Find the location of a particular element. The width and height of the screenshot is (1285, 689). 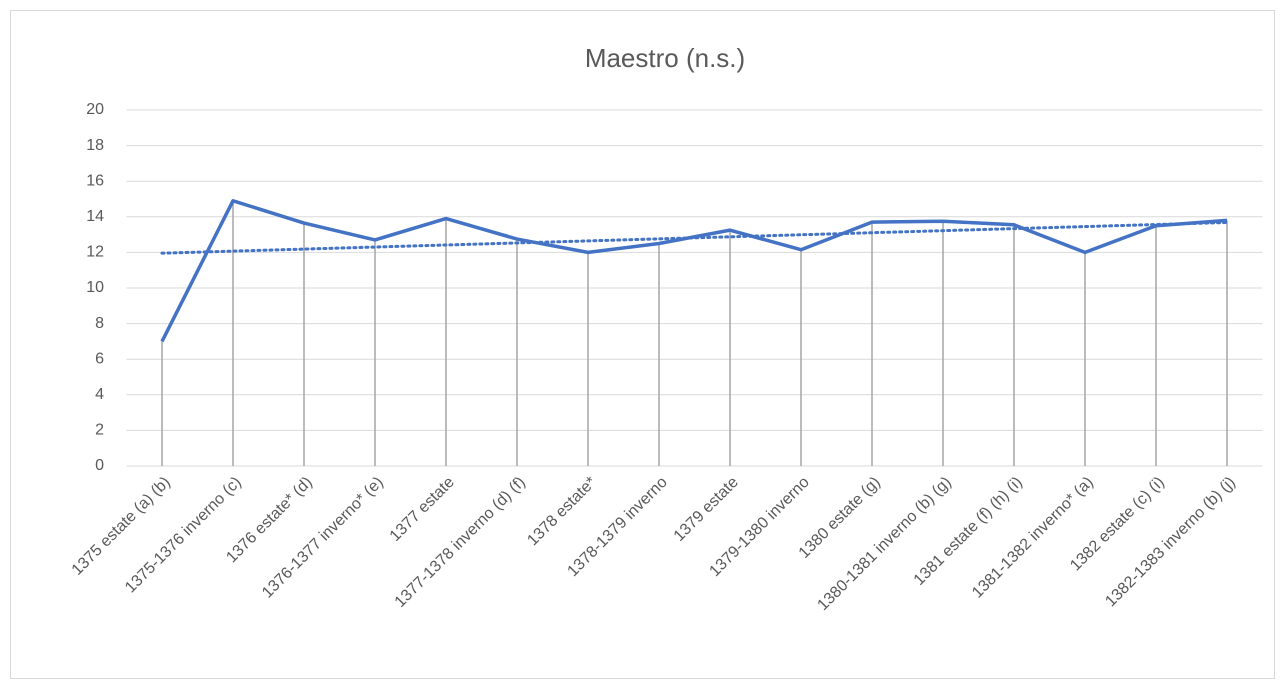

y-tick-label: 16 is located at coordinates (95, 180).